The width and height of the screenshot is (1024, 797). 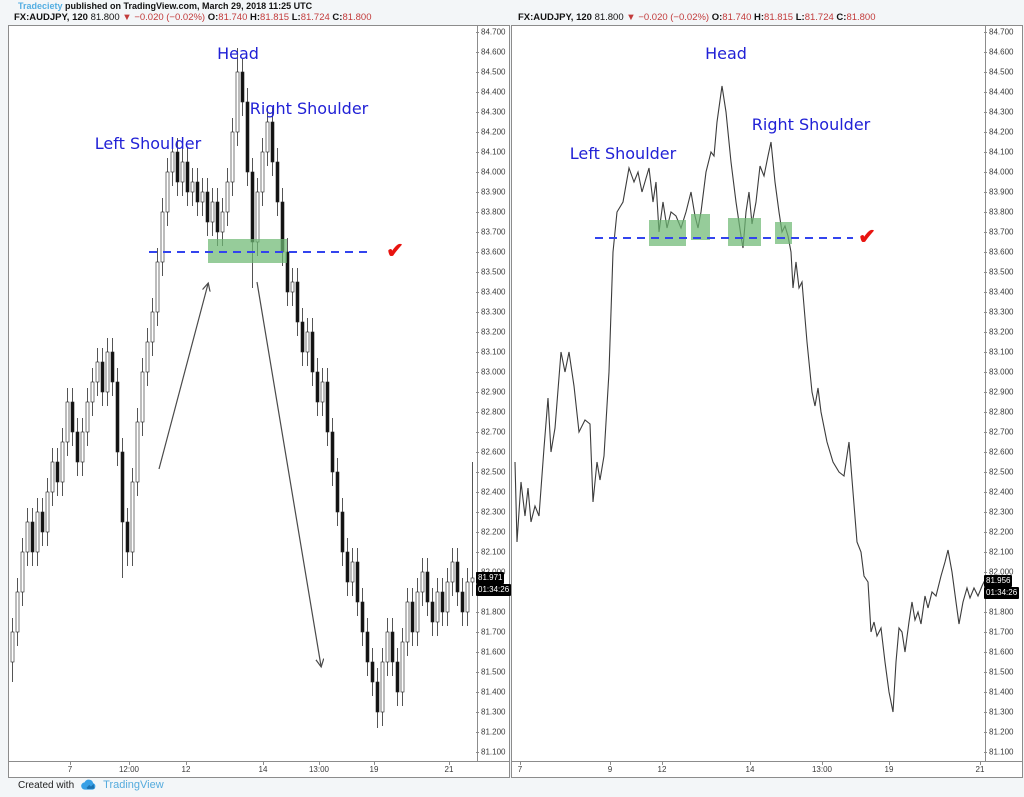 I want to click on high-value: 81.815, so click(x=779, y=17).